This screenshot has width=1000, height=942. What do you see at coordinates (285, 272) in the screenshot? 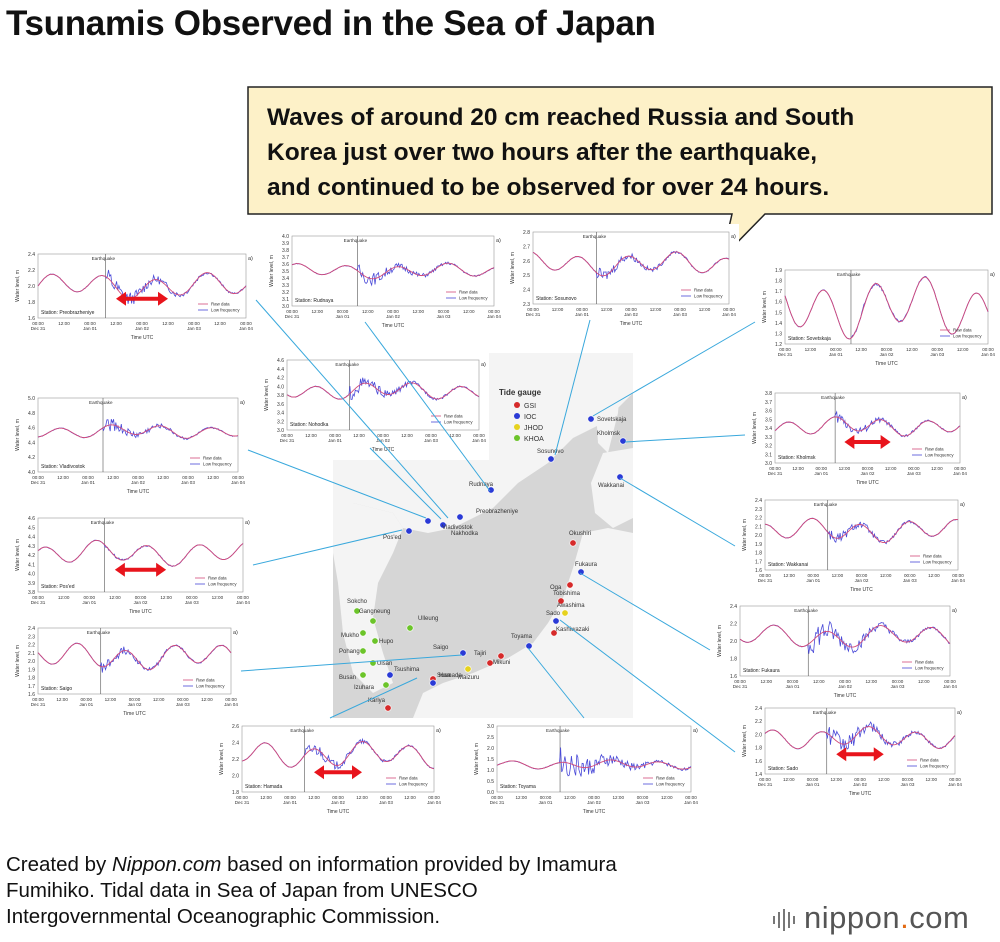
I see `y-tick-label: 3.5` at bounding box center [285, 272].